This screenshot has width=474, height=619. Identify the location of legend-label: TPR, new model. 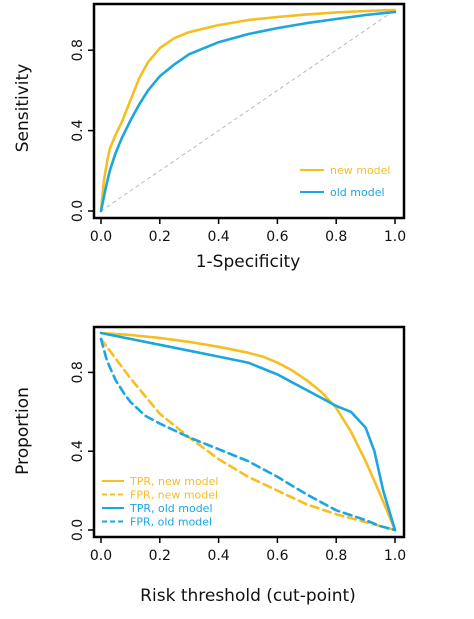
(173, 481).